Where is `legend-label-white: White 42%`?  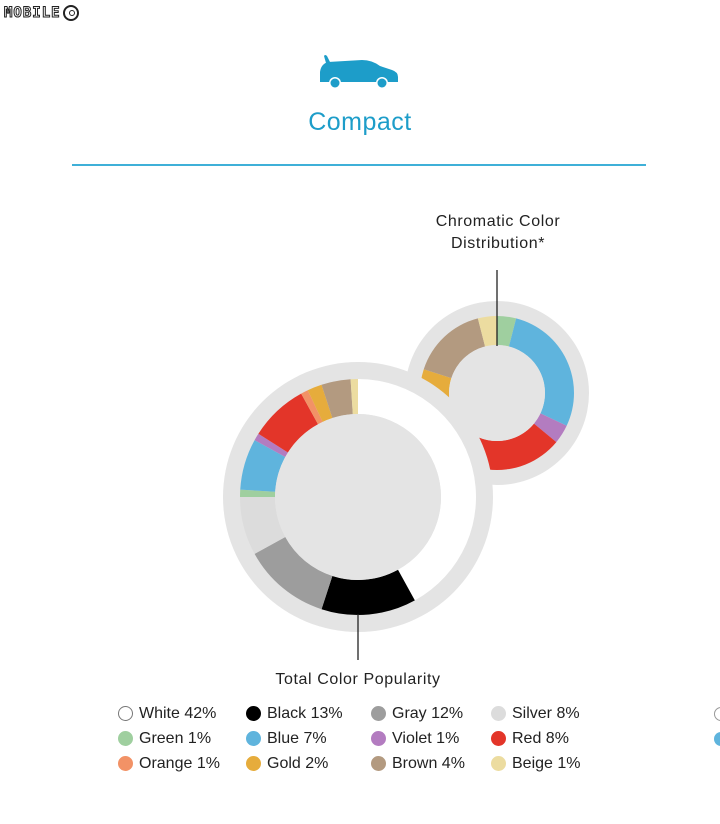 legend-label-white: White 42% is located at coordinates (178, 713).